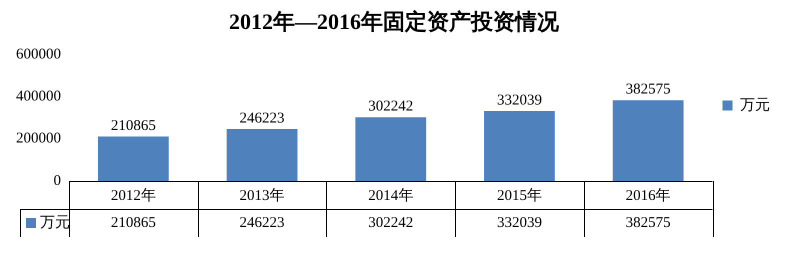 The width and height of the screenshot is (800, 267). Describe the element at coordinates (391, 222) in the screenshot. I see `data-label: 302242` at that location.